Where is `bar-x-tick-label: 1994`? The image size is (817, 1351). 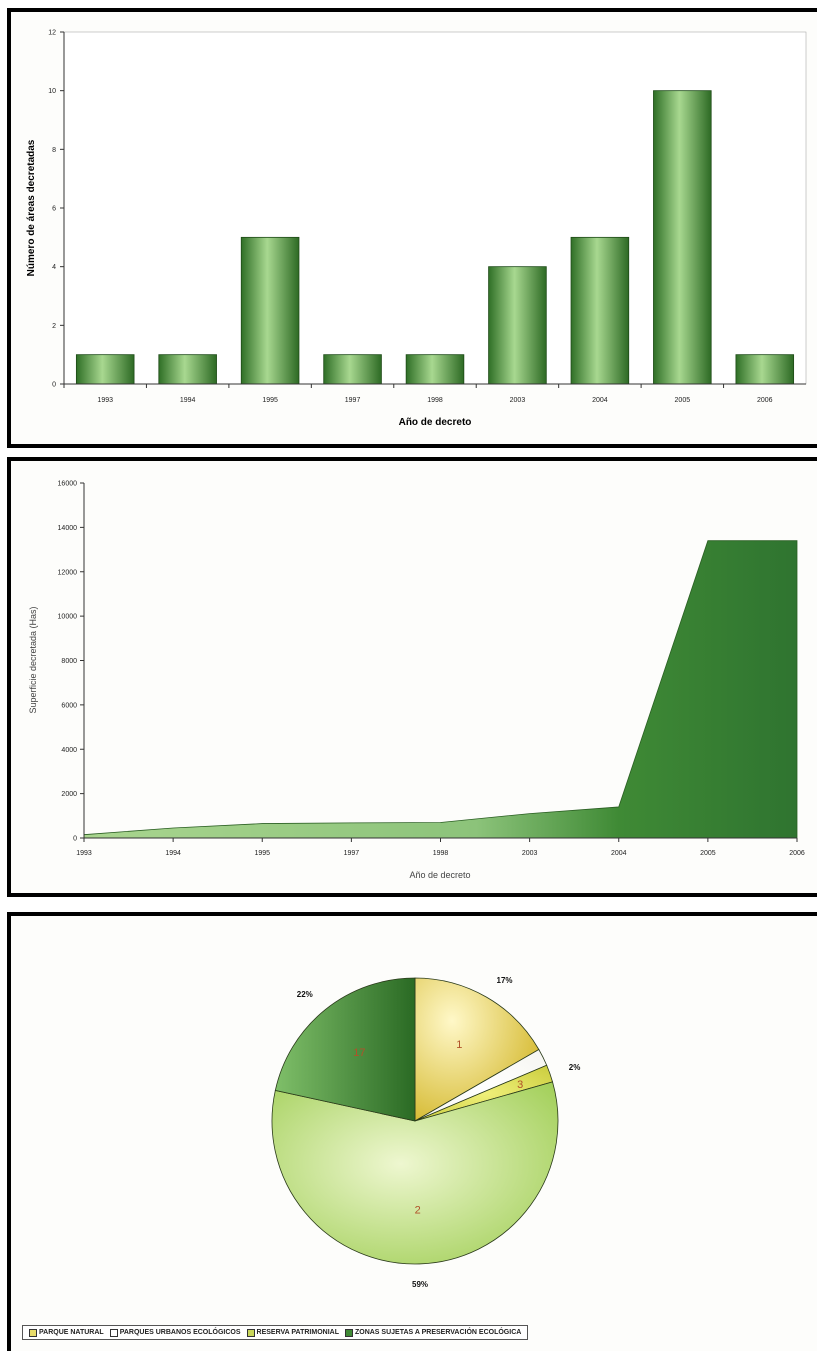 bar-x-tick-label: 1994 is located at coordinates (188, 400).